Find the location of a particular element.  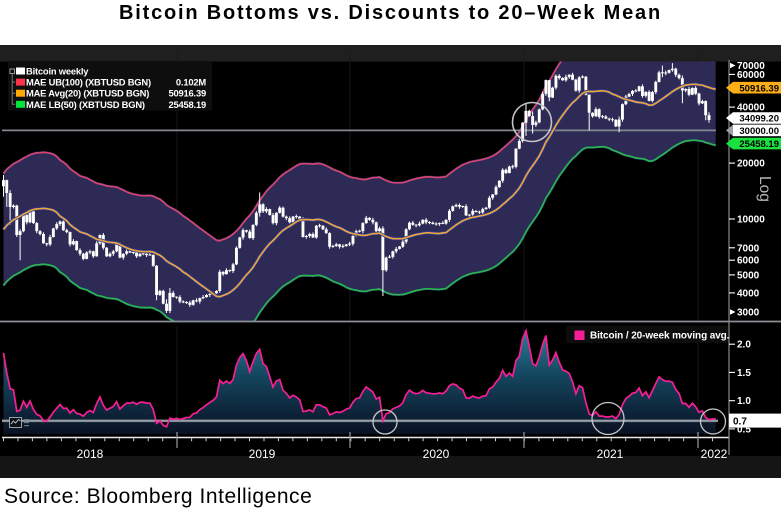

svg-text: 3000 is located at coordinates (748, 313).